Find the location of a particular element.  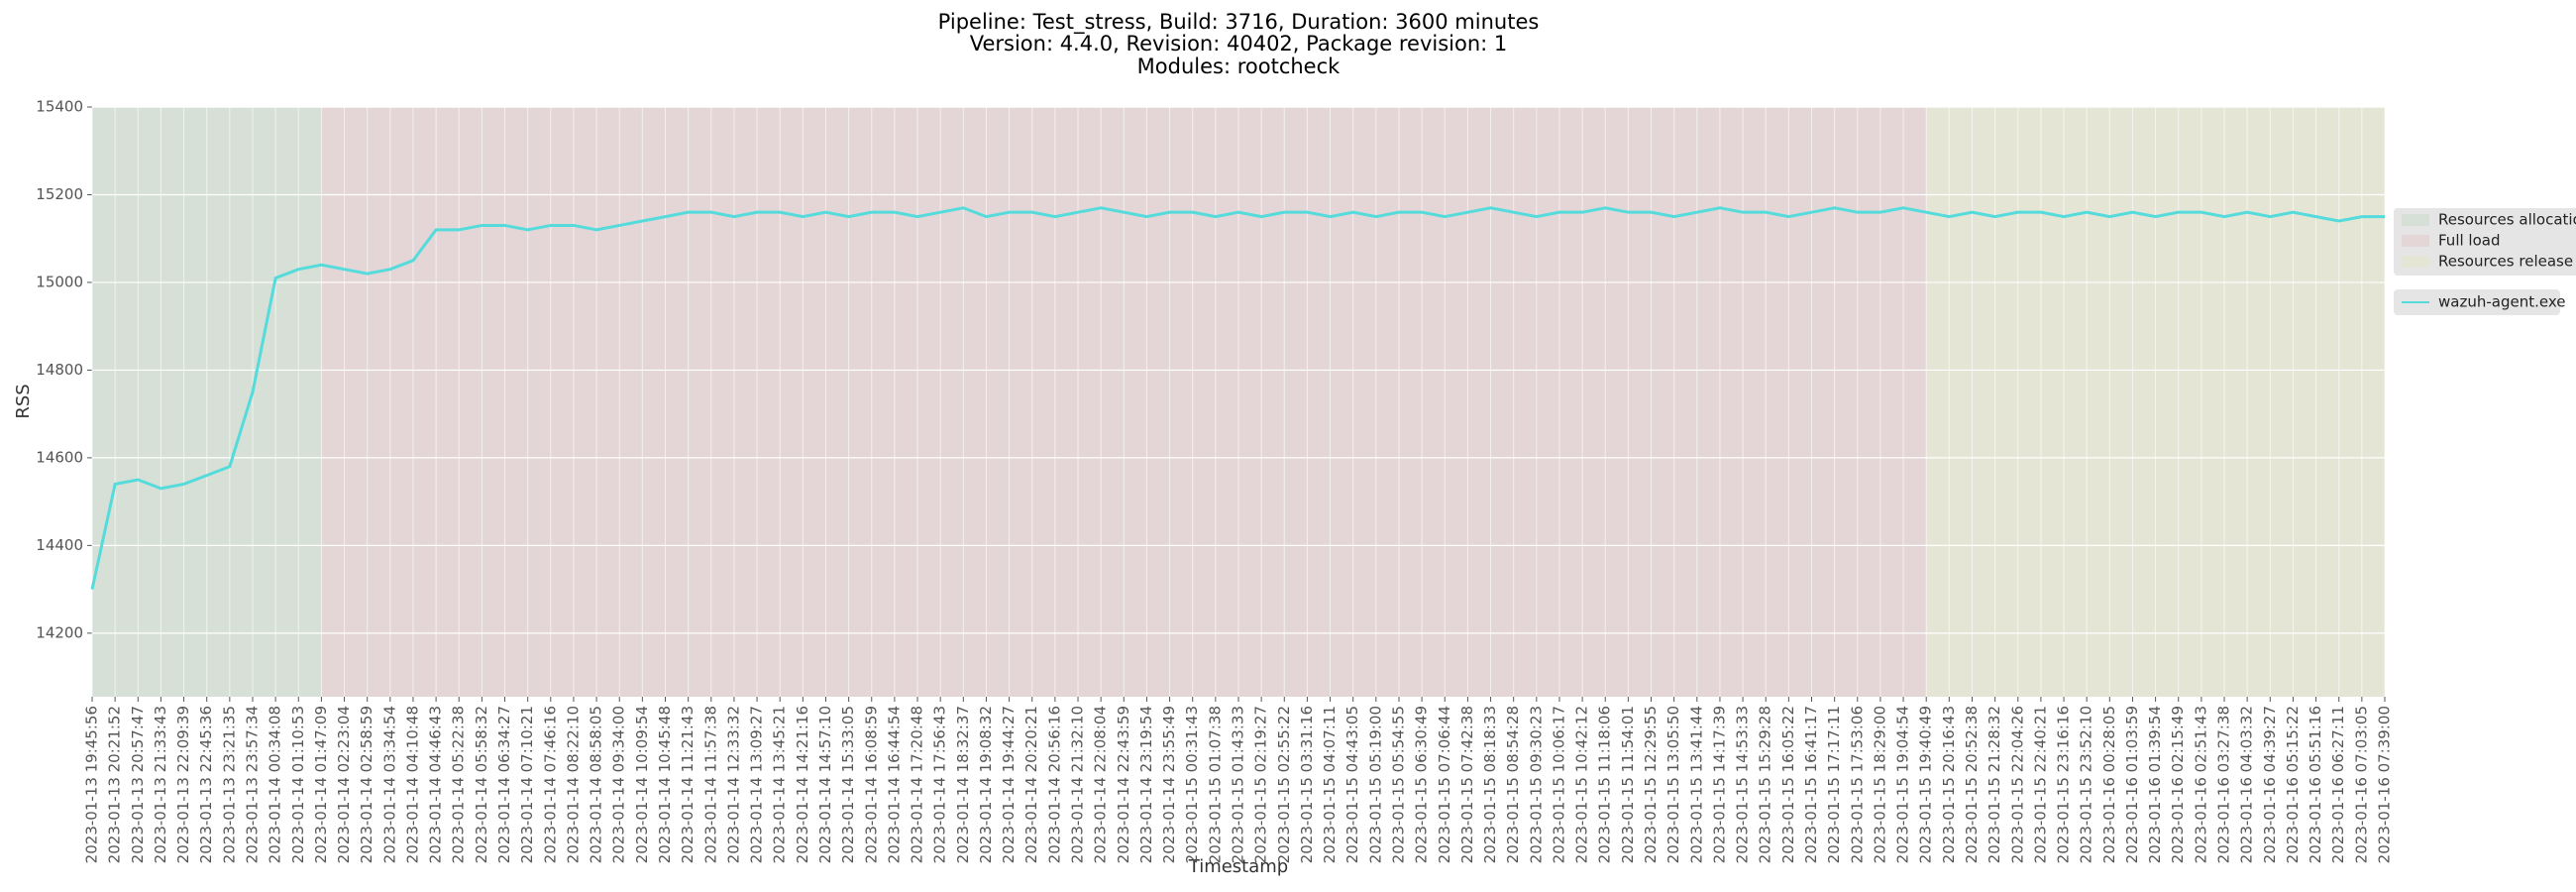

y-tick-label: 15400 is located at coordinates (59, 107).